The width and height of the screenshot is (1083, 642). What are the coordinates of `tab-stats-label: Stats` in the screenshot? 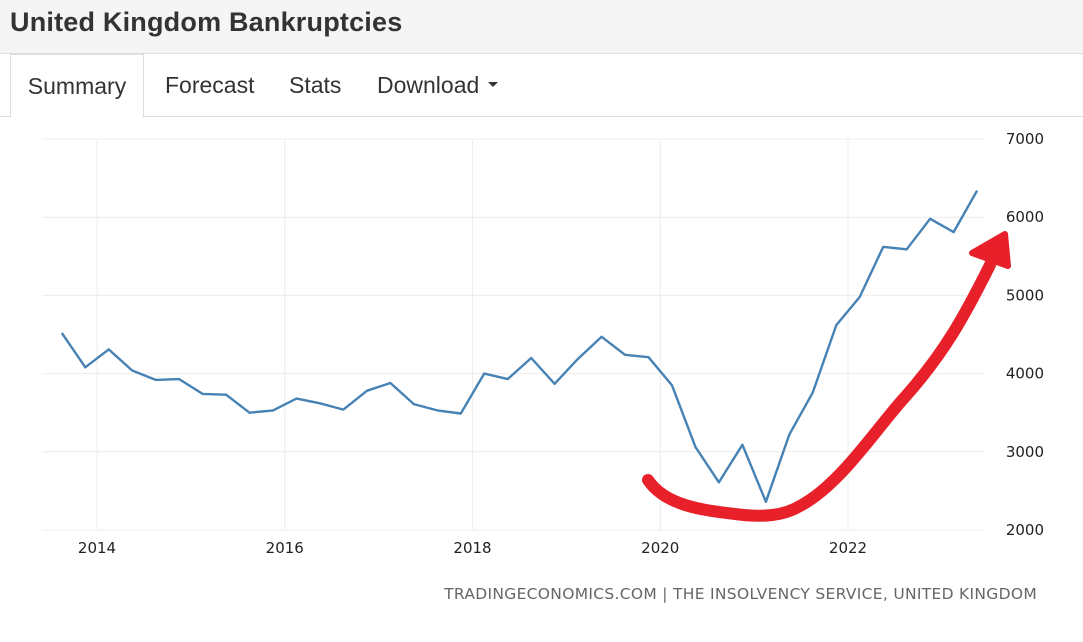 It's located at (315, 85).